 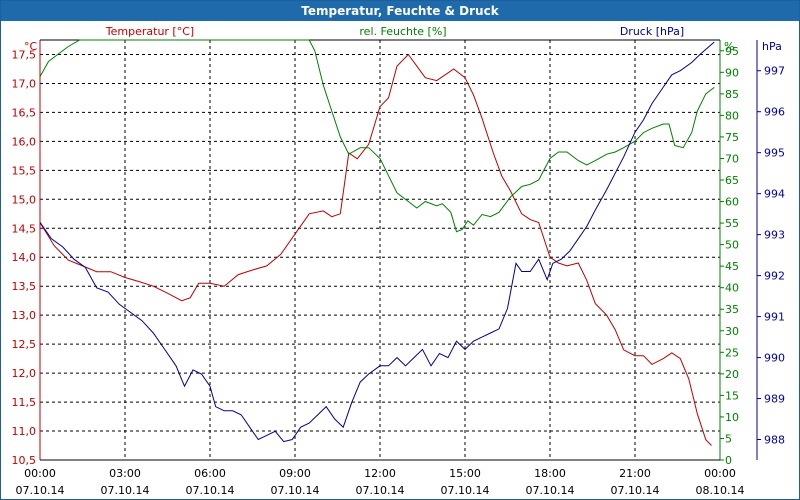 What do you see at coordinates (732, 158) in the screenshot?
I see `humidity-tick-label: 70` at bounding box center [732, 158].